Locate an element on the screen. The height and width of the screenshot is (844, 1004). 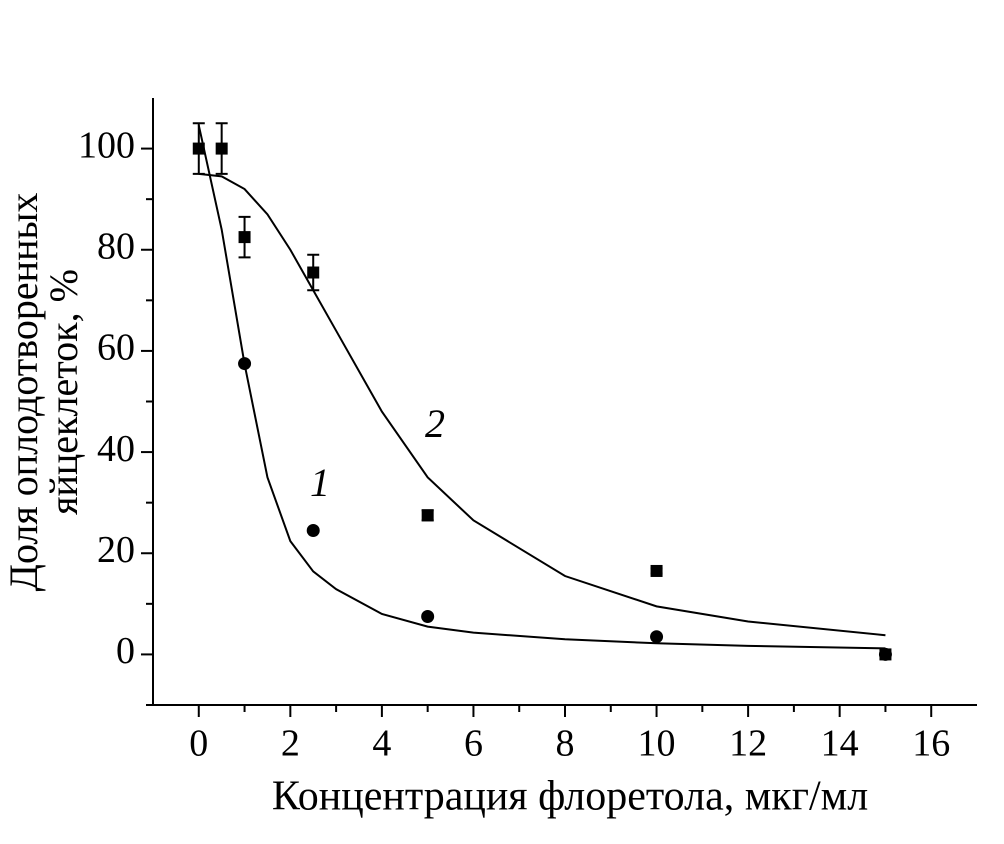
y-tick-label: 0 is located at coordinates (125, 651).